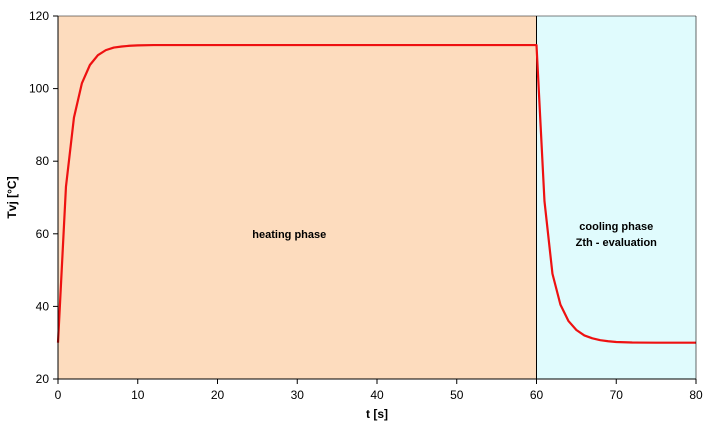  What do you see at coordinates (39, 16) in the screenshot?
I see `y-tick-label: 120` at bounding box center [39, 16].